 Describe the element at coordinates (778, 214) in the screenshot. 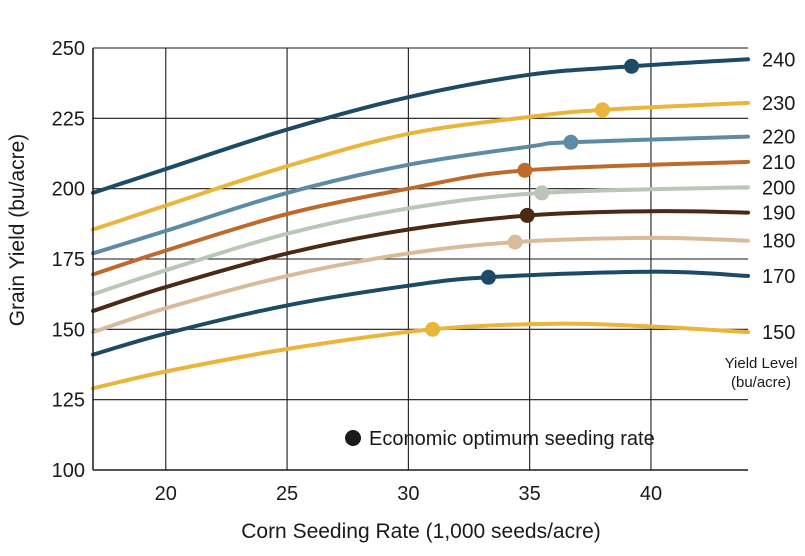

I see `series-label-190: 190` at that location.